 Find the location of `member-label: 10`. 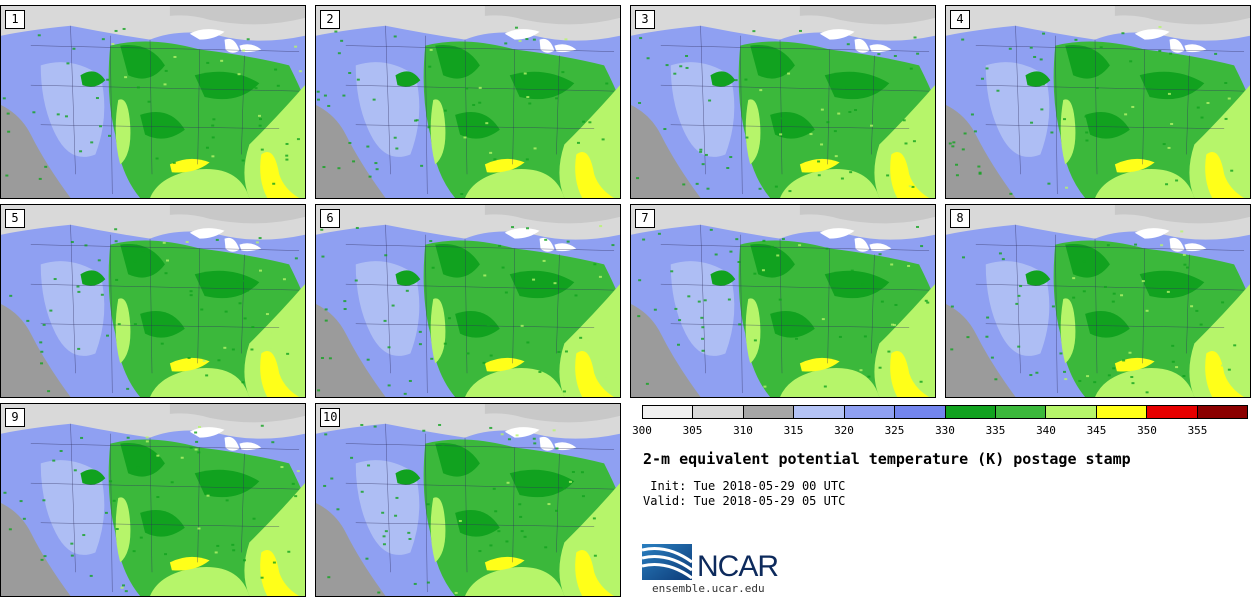

member-label: 10 is located at coordinates (330, 417).